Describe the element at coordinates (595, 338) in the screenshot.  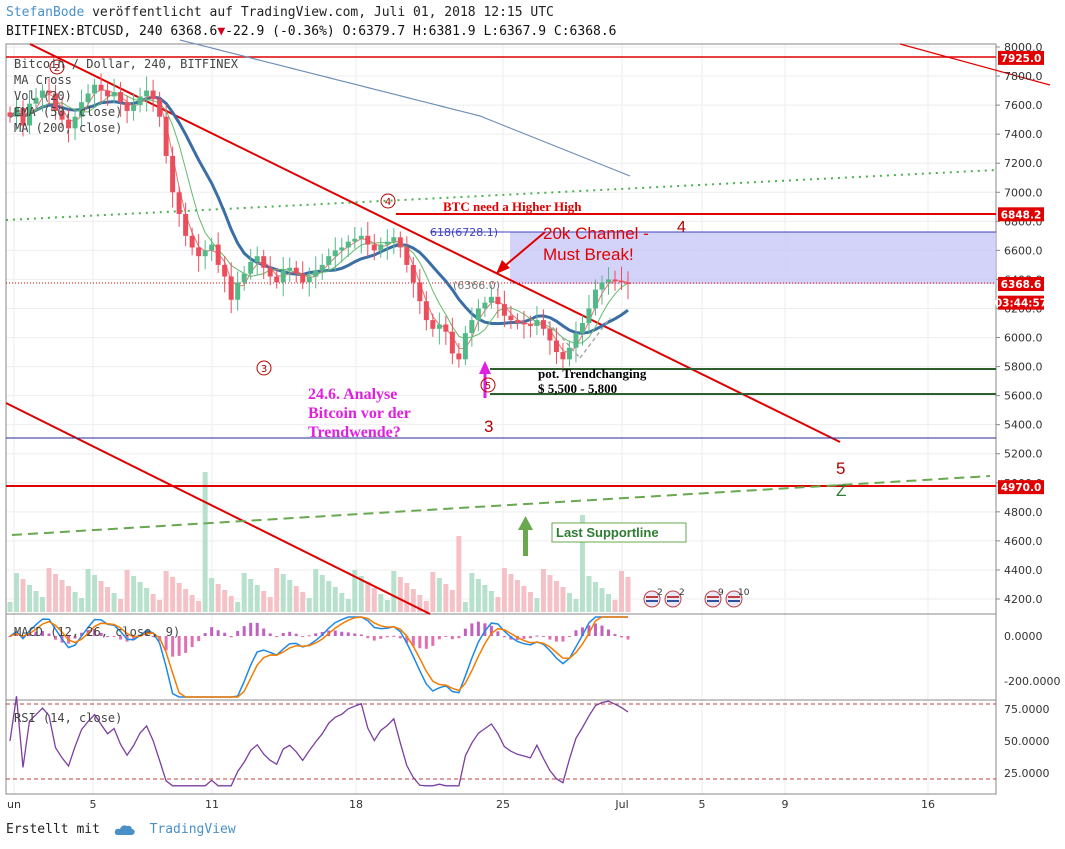
I see `projection-line-up` at that location.